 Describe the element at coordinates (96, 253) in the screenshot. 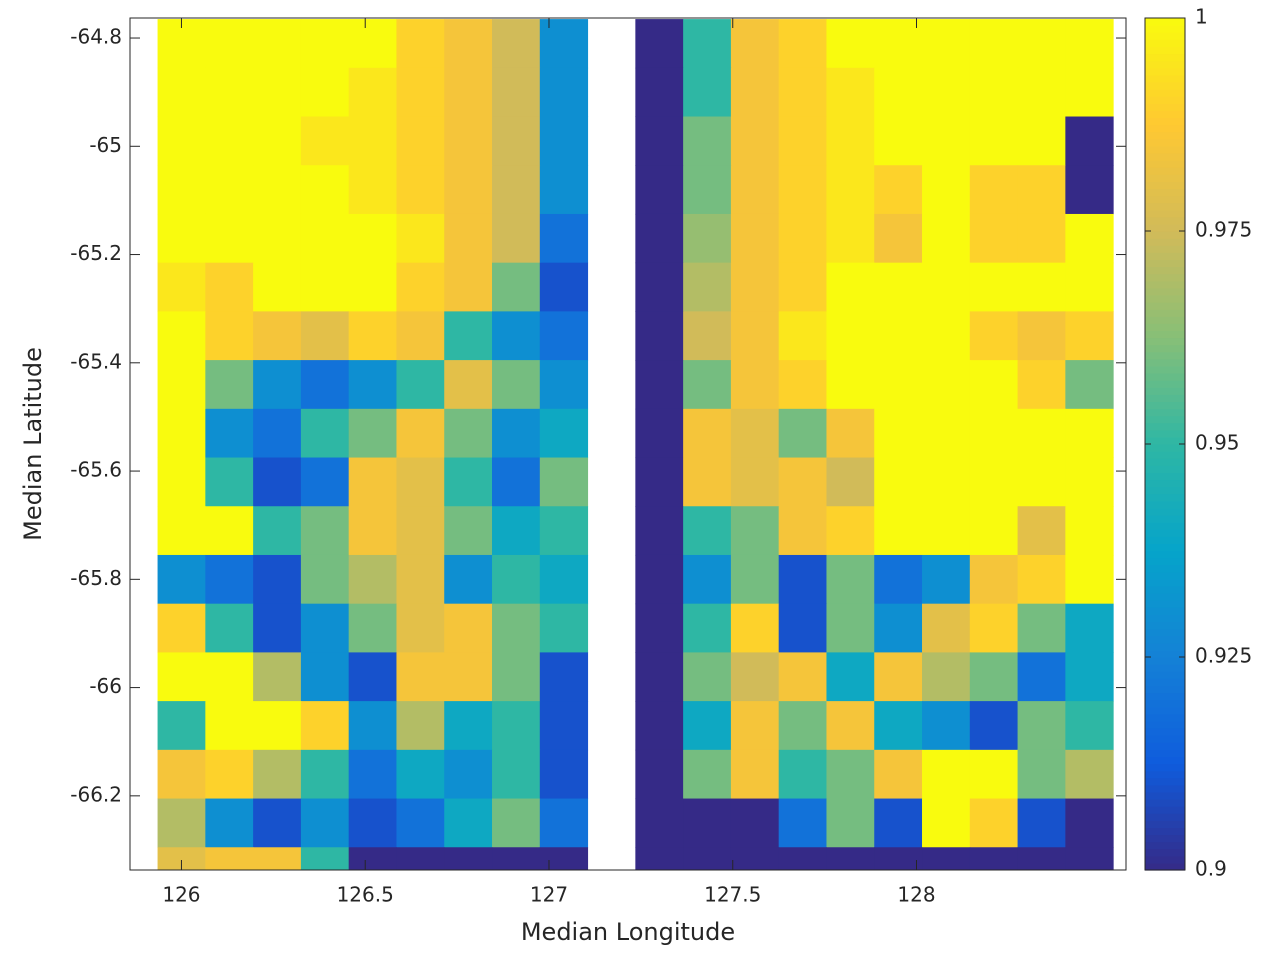

I see `y-tick-label: -65.2` at that location.